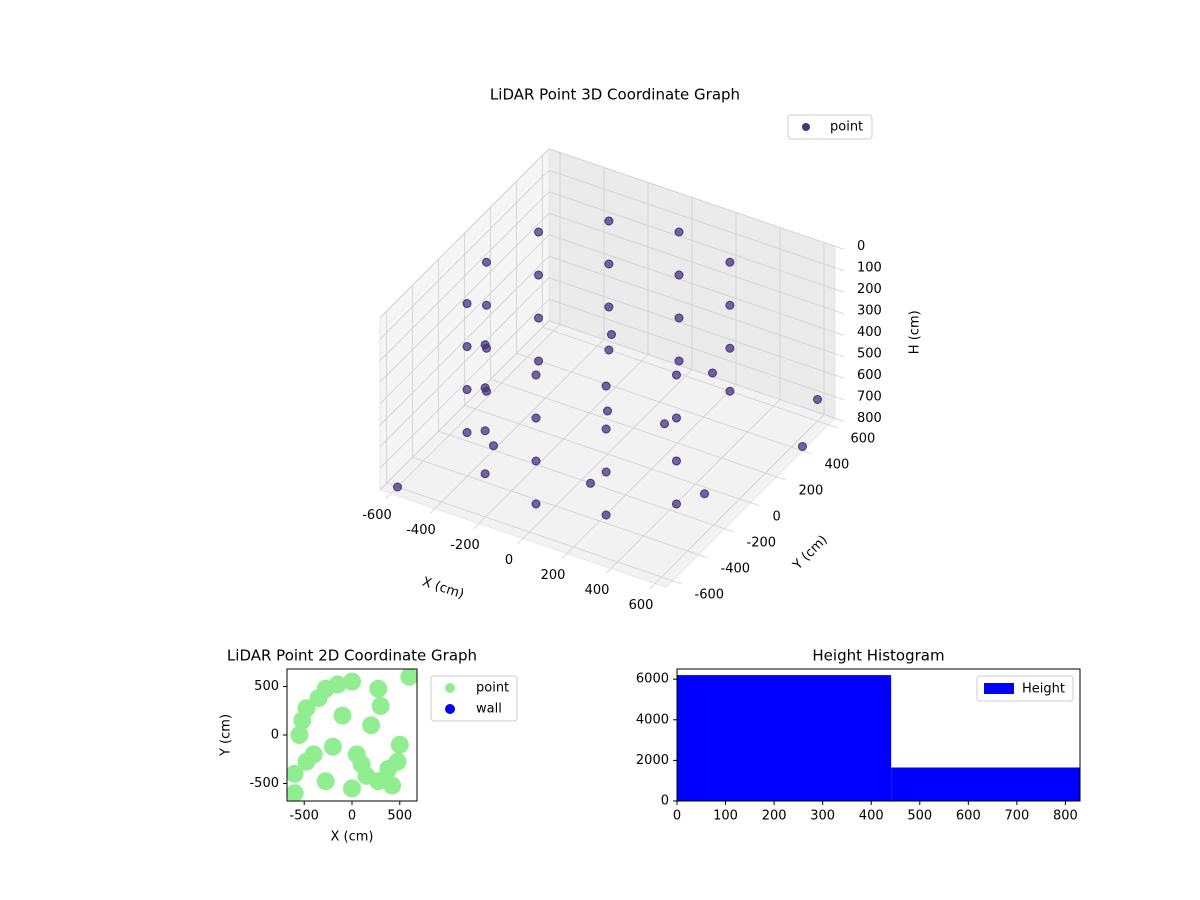 This screenshot has width=1200, height=900. I want to click on y-tick-label: -400, so click(736, 568).